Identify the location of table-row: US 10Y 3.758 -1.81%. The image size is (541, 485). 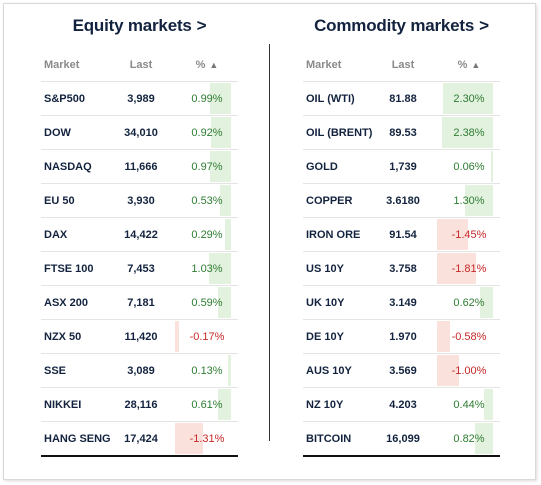
(401, 269).